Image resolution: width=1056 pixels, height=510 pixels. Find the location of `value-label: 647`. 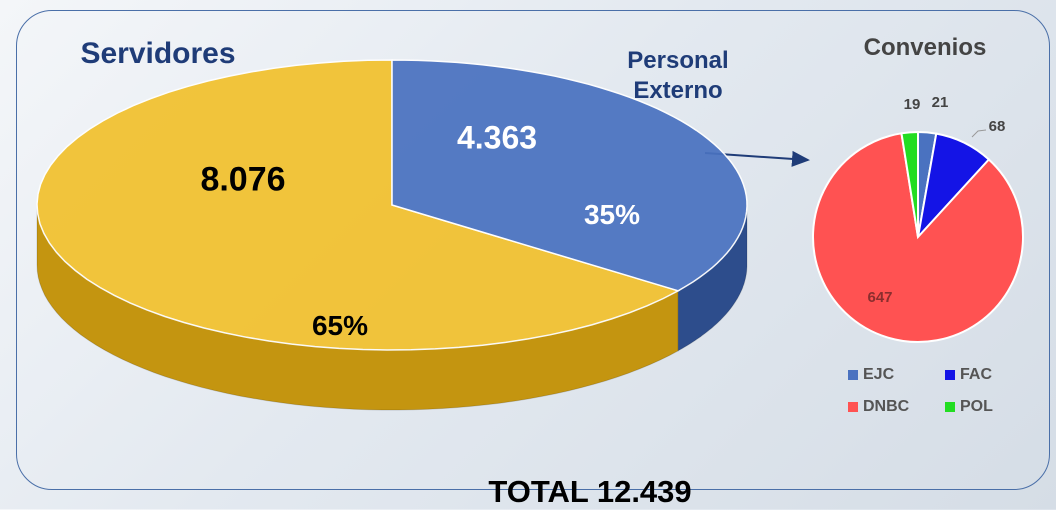

value-label: 647 is located at coordinates (879, 297).